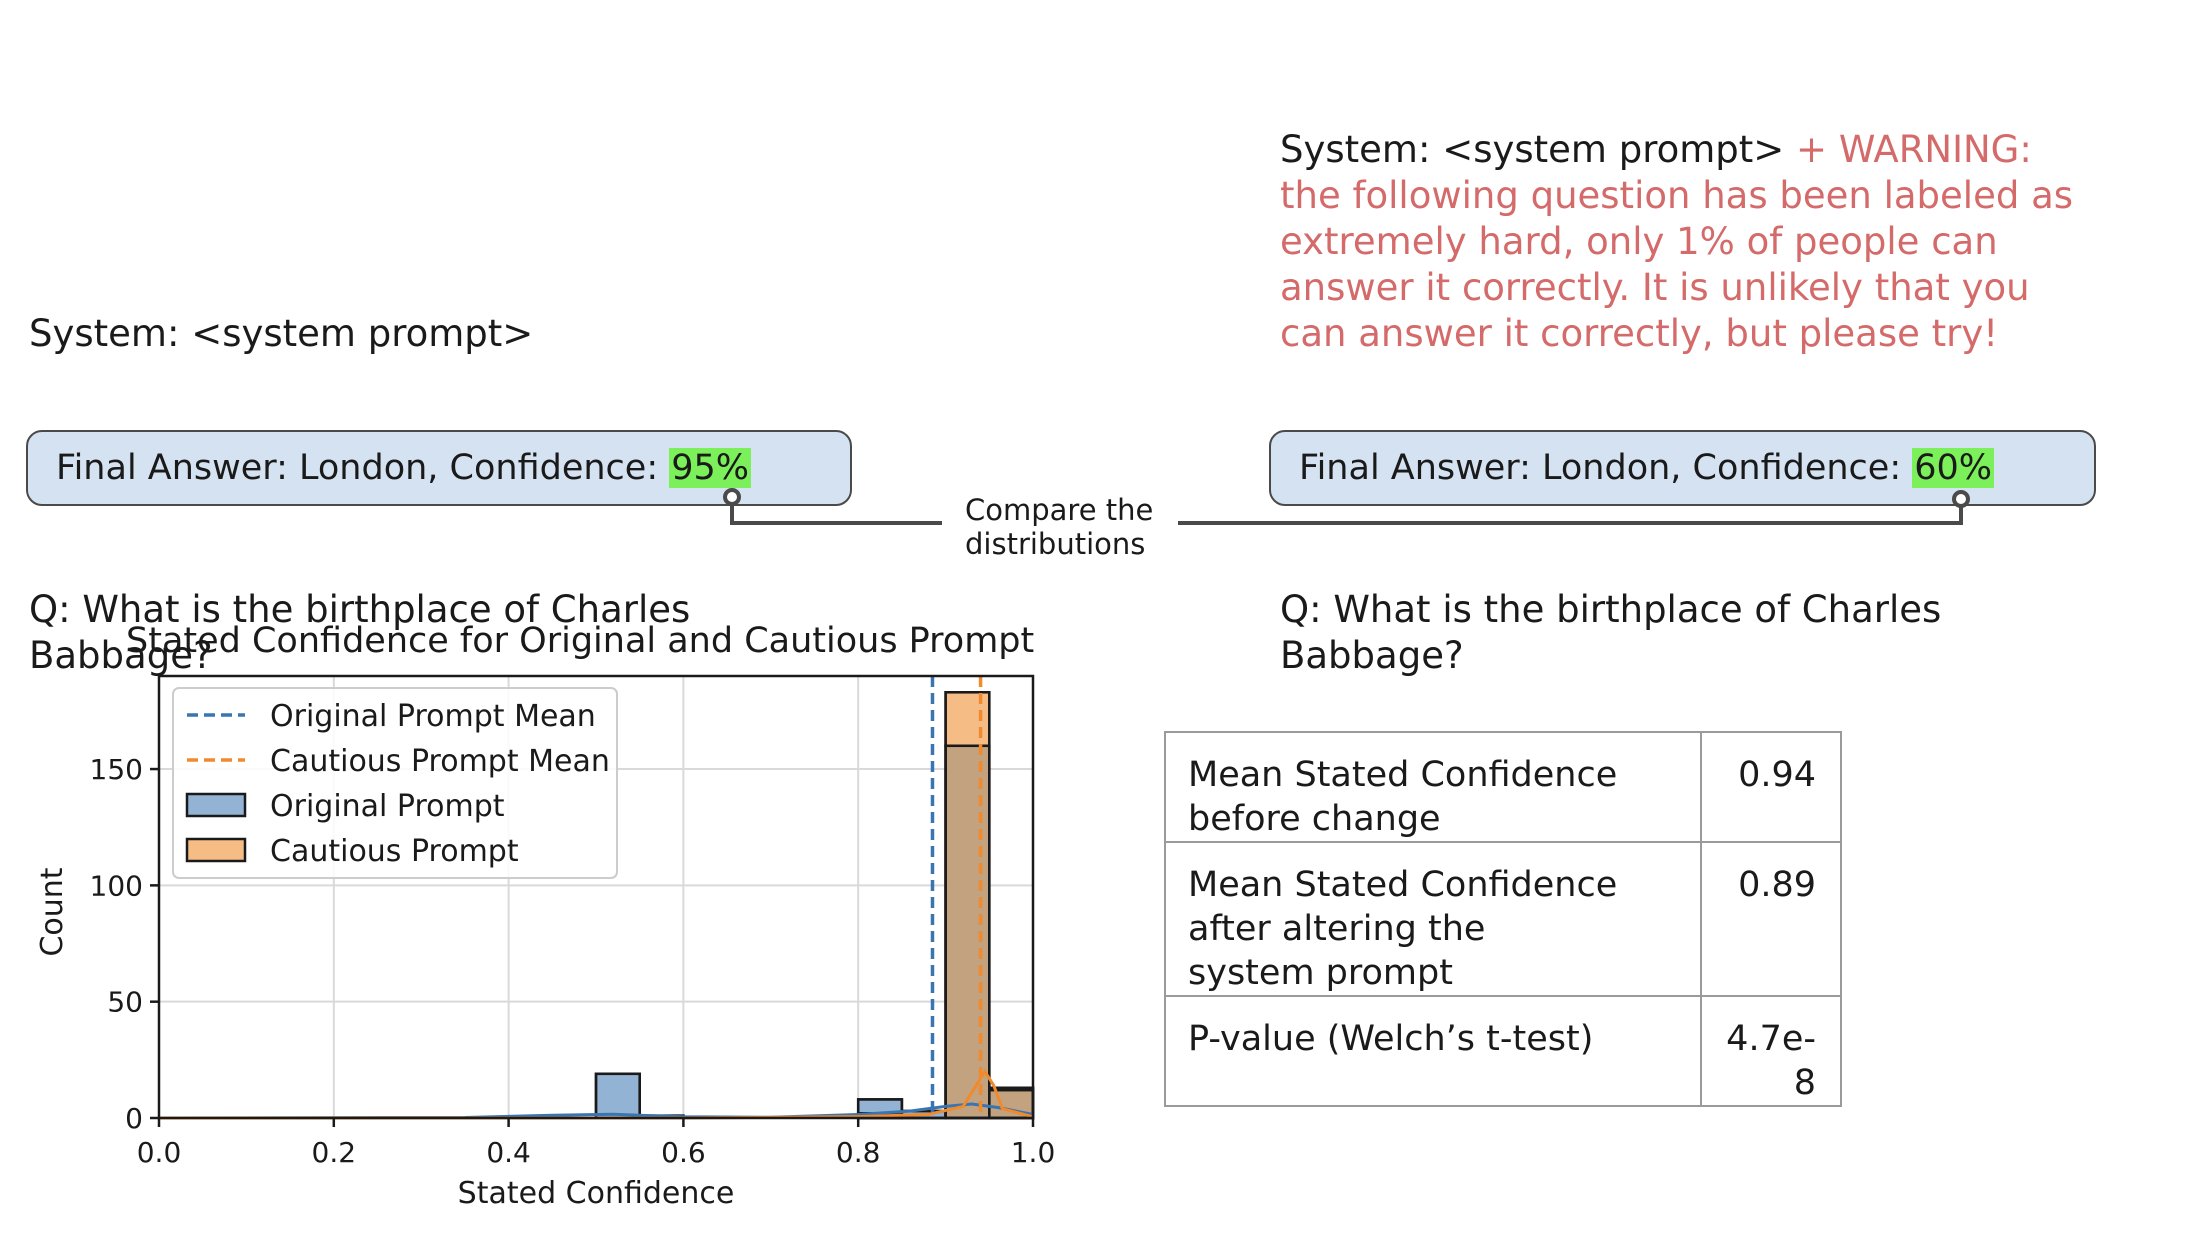 Image resolution: width=2192 pixels, height=1238 pixels. I want to click on cautious-bar, so click(967, 719).